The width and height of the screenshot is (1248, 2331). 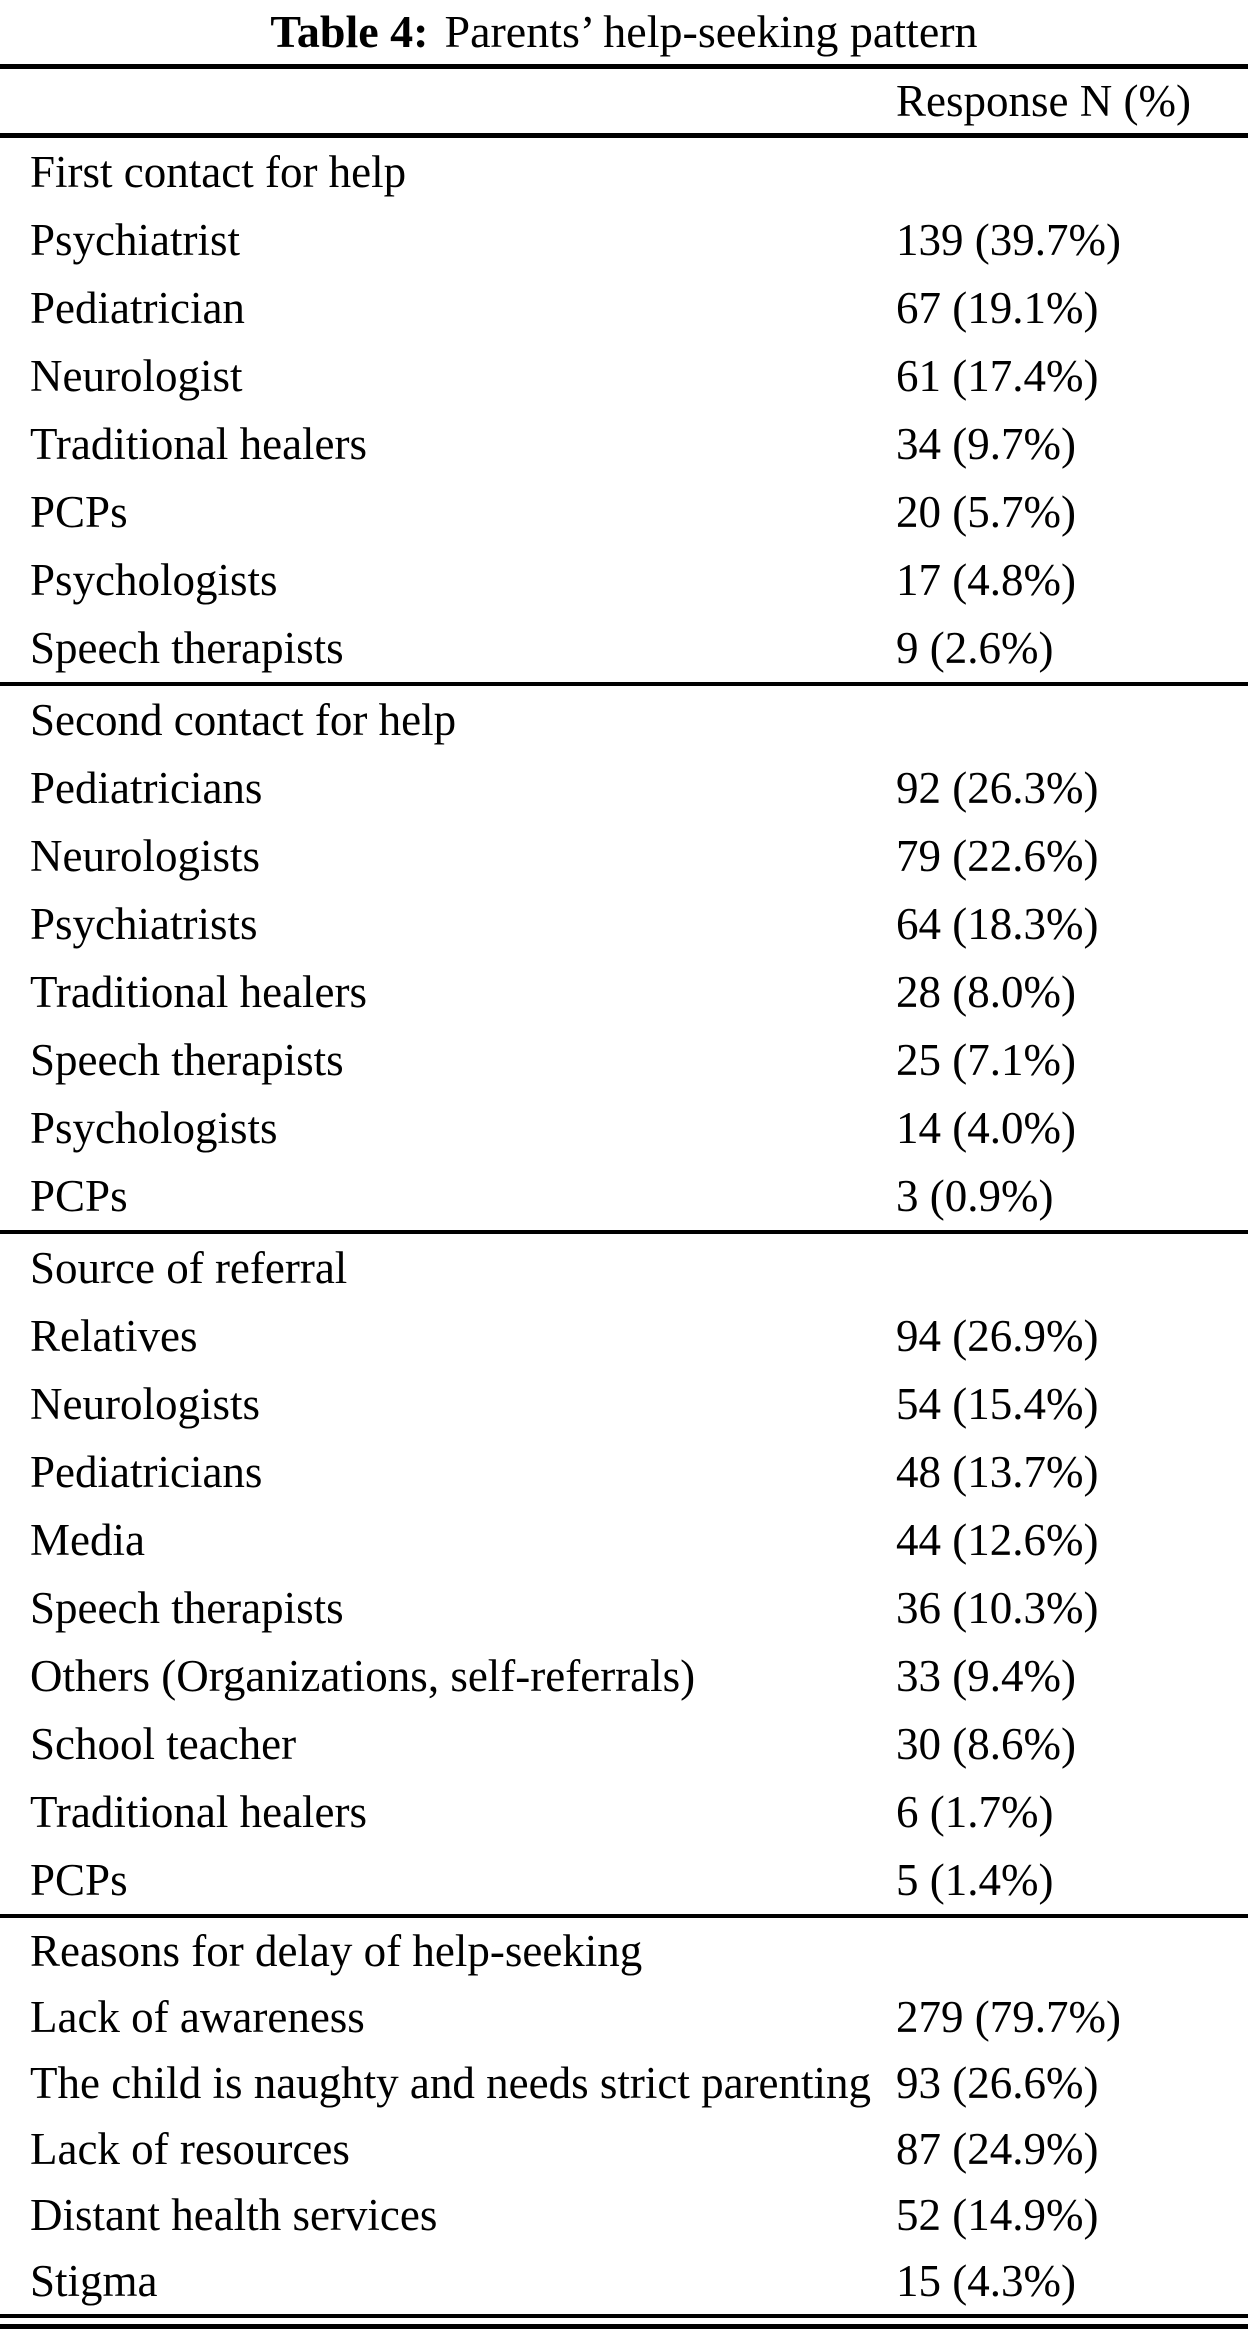 What do you see at coordinates (624, 172) in the screenshot?
I see `section-header-row: First contact for help` at bounding box center [624, 172].